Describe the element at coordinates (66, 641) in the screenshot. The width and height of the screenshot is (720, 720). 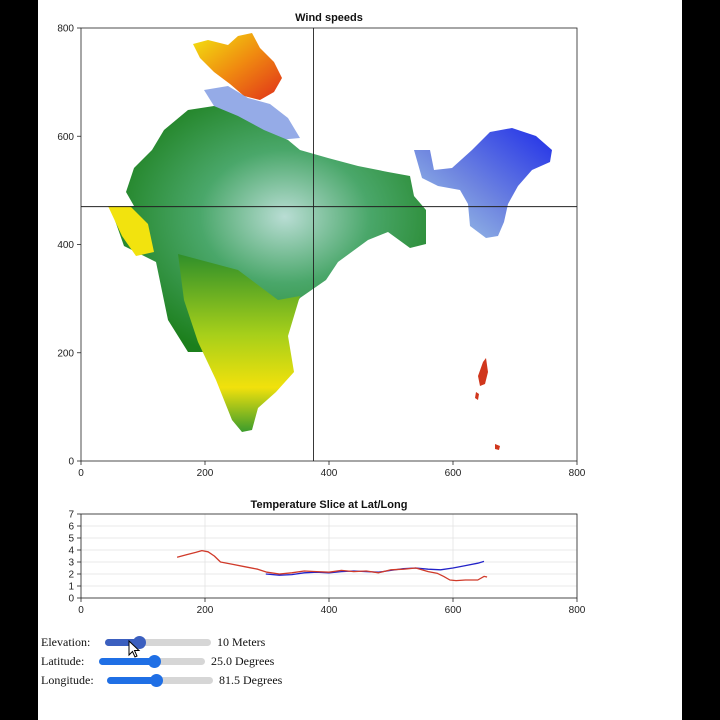
I see `elevation-label: Elevation:` at that location.